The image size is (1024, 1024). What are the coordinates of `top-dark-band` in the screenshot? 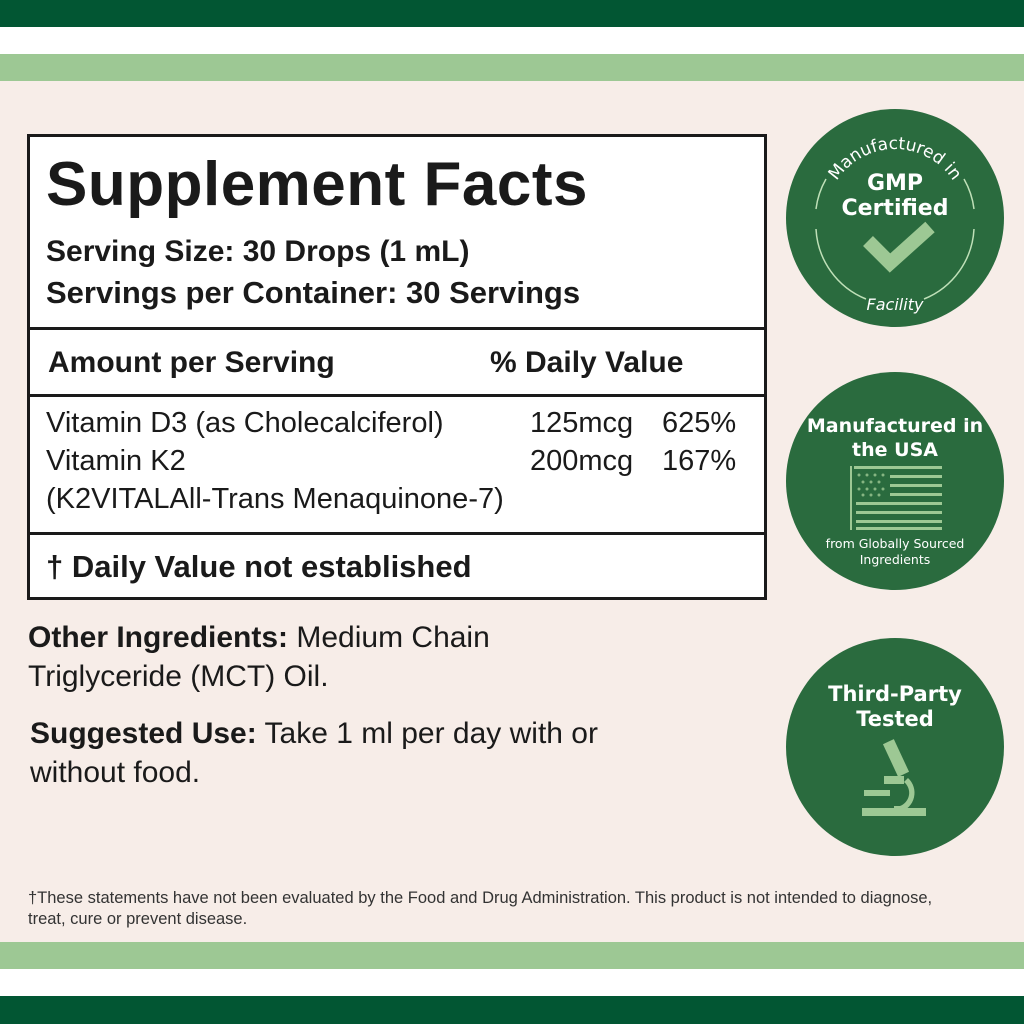 It's located at (512, 13).